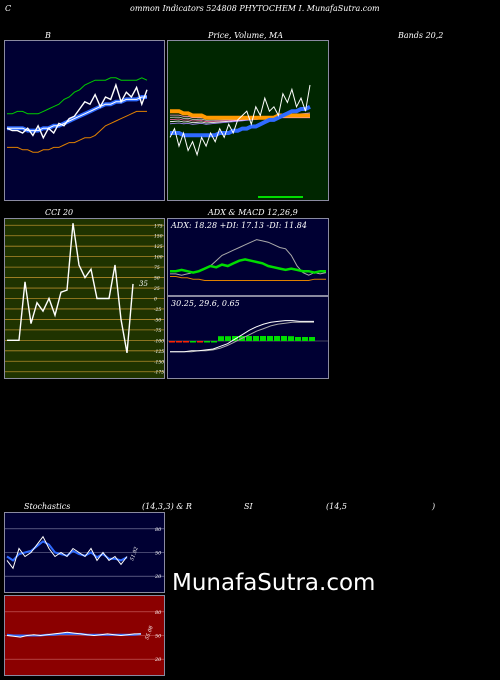 Image resolution: width=500 pixels, height=680 pixels. I want to click on watermark: MunafaSutra.com, so click(274, 583).